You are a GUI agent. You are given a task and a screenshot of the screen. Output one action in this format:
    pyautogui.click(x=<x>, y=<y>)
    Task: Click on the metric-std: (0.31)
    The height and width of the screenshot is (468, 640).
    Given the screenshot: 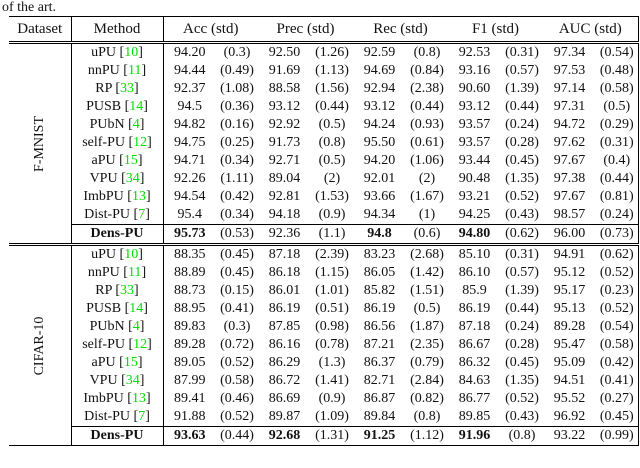 What is the action you would take?
    pyautogui.click(x=522, y=52)
    